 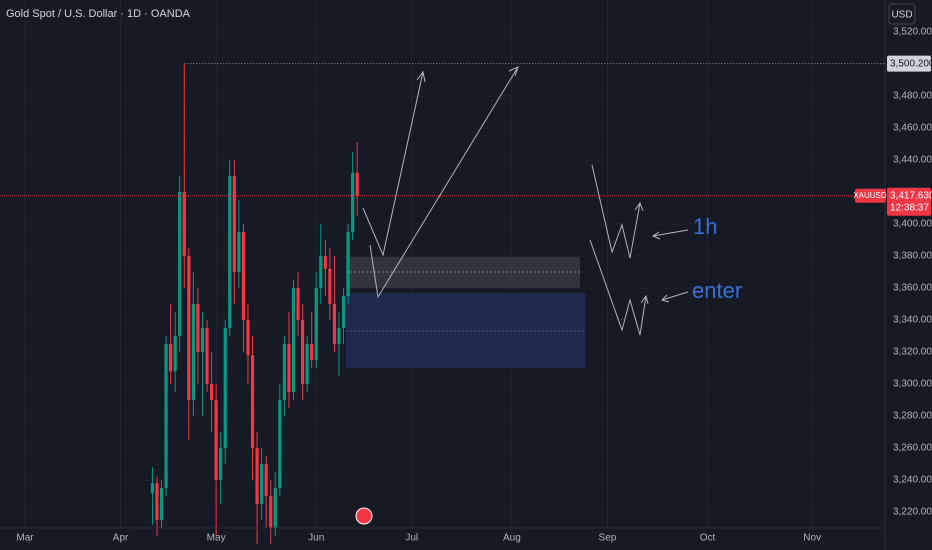 I want to click on currency-label: USD, so click(x=901, y=15).